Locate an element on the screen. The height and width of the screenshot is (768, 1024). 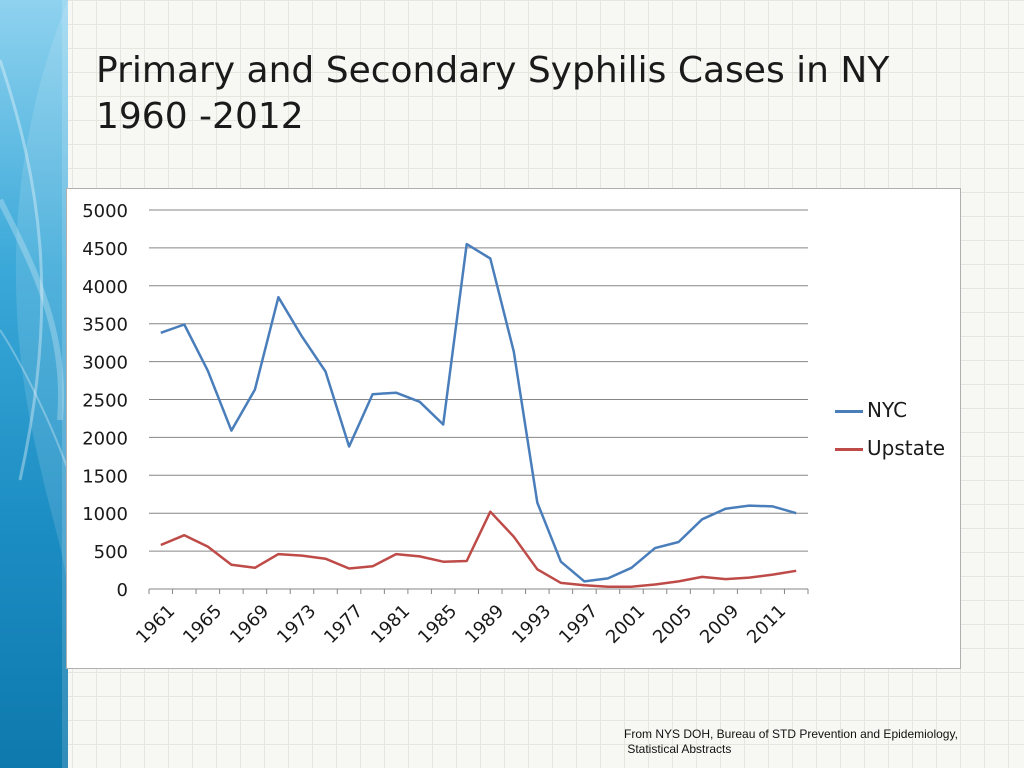
y-tick-label: 2500 is located at coordinates (105, 401).